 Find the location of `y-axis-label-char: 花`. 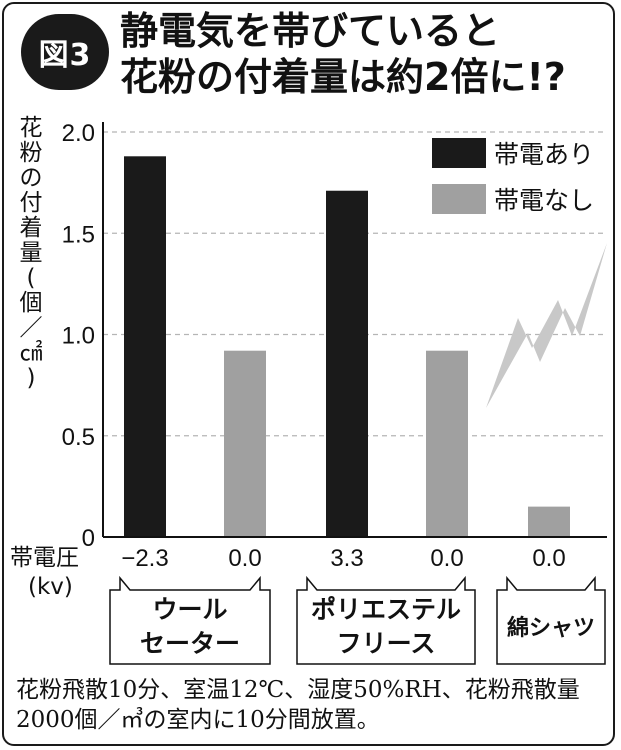

y-axis-label-char: 花 is located at coordinates (31, 128).